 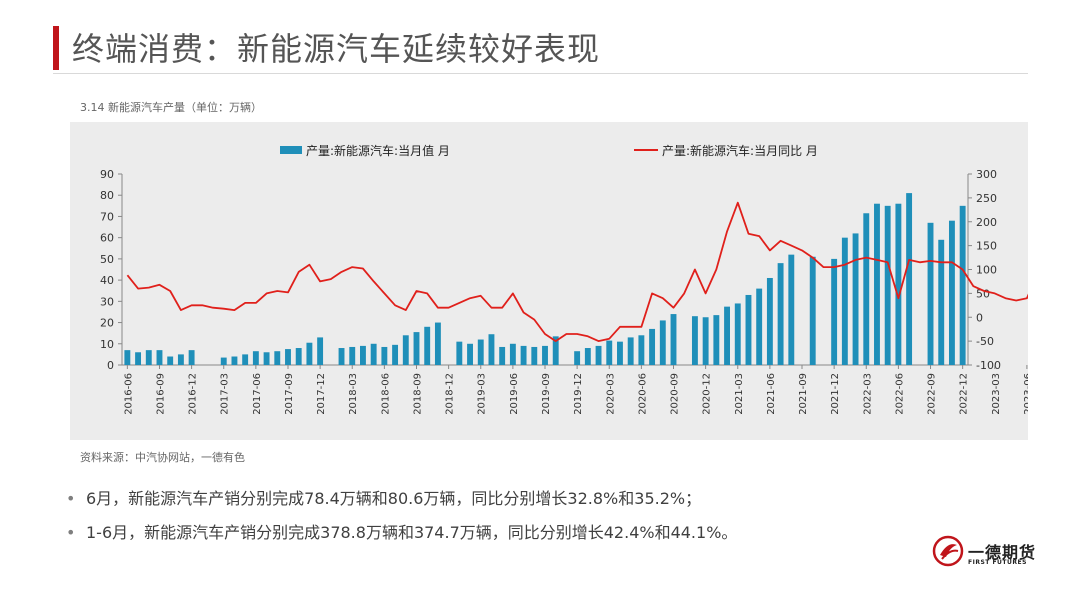 I want to click on y-left-tick-label: 50, so click(x=107, y=259).